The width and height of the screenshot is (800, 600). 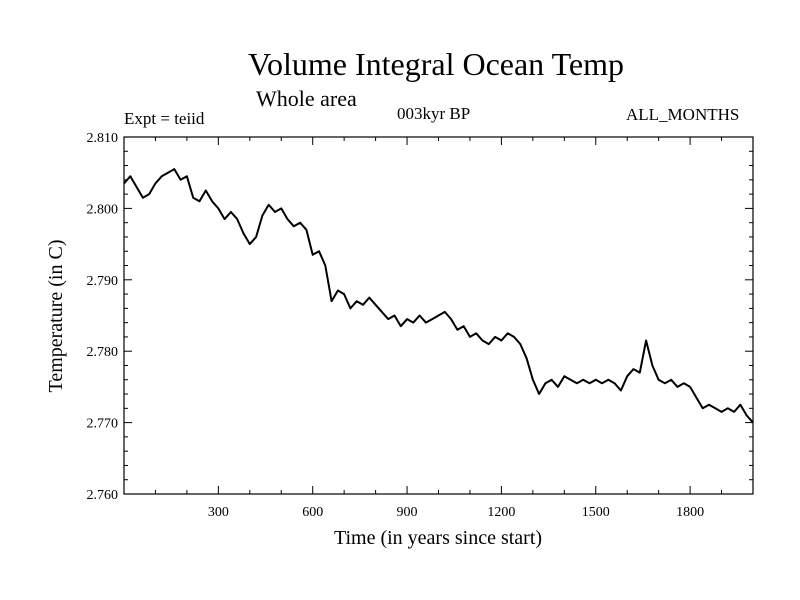 I want to click on x-tick-label: 300, so click(x=218, y=512).